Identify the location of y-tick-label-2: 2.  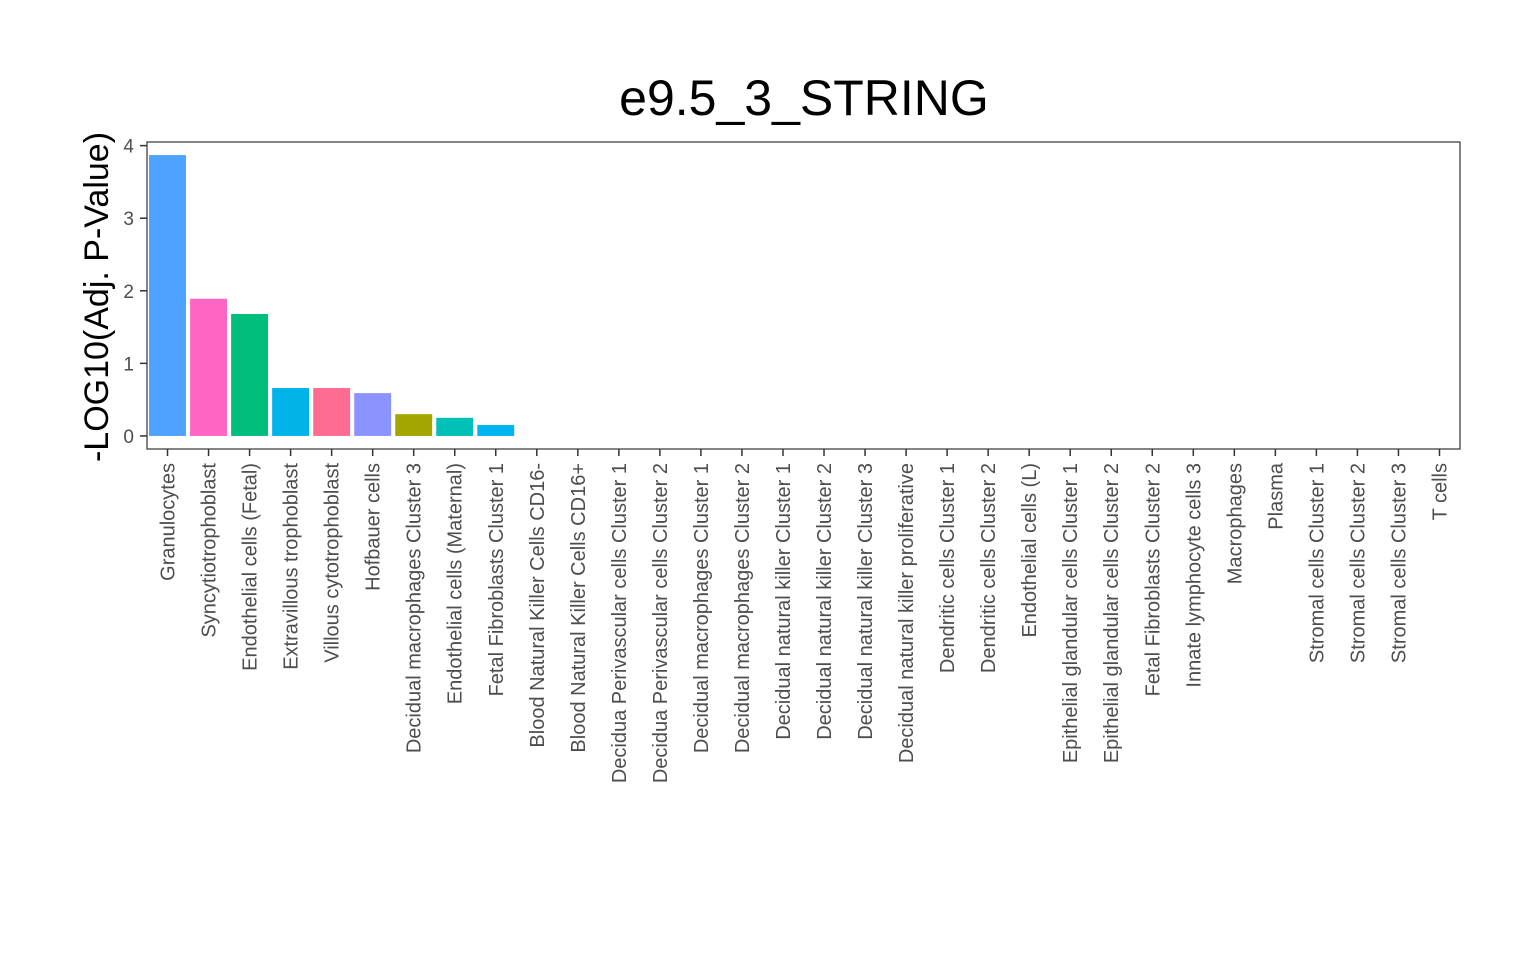
(128, 292).